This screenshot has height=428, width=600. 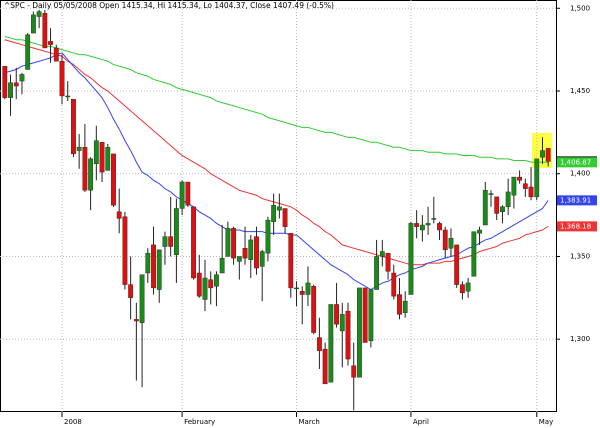 What do you see at coordinates (73, 422) in the screenshot?
I see `x-tick-label: 2008` at bounding box center [73, 422].